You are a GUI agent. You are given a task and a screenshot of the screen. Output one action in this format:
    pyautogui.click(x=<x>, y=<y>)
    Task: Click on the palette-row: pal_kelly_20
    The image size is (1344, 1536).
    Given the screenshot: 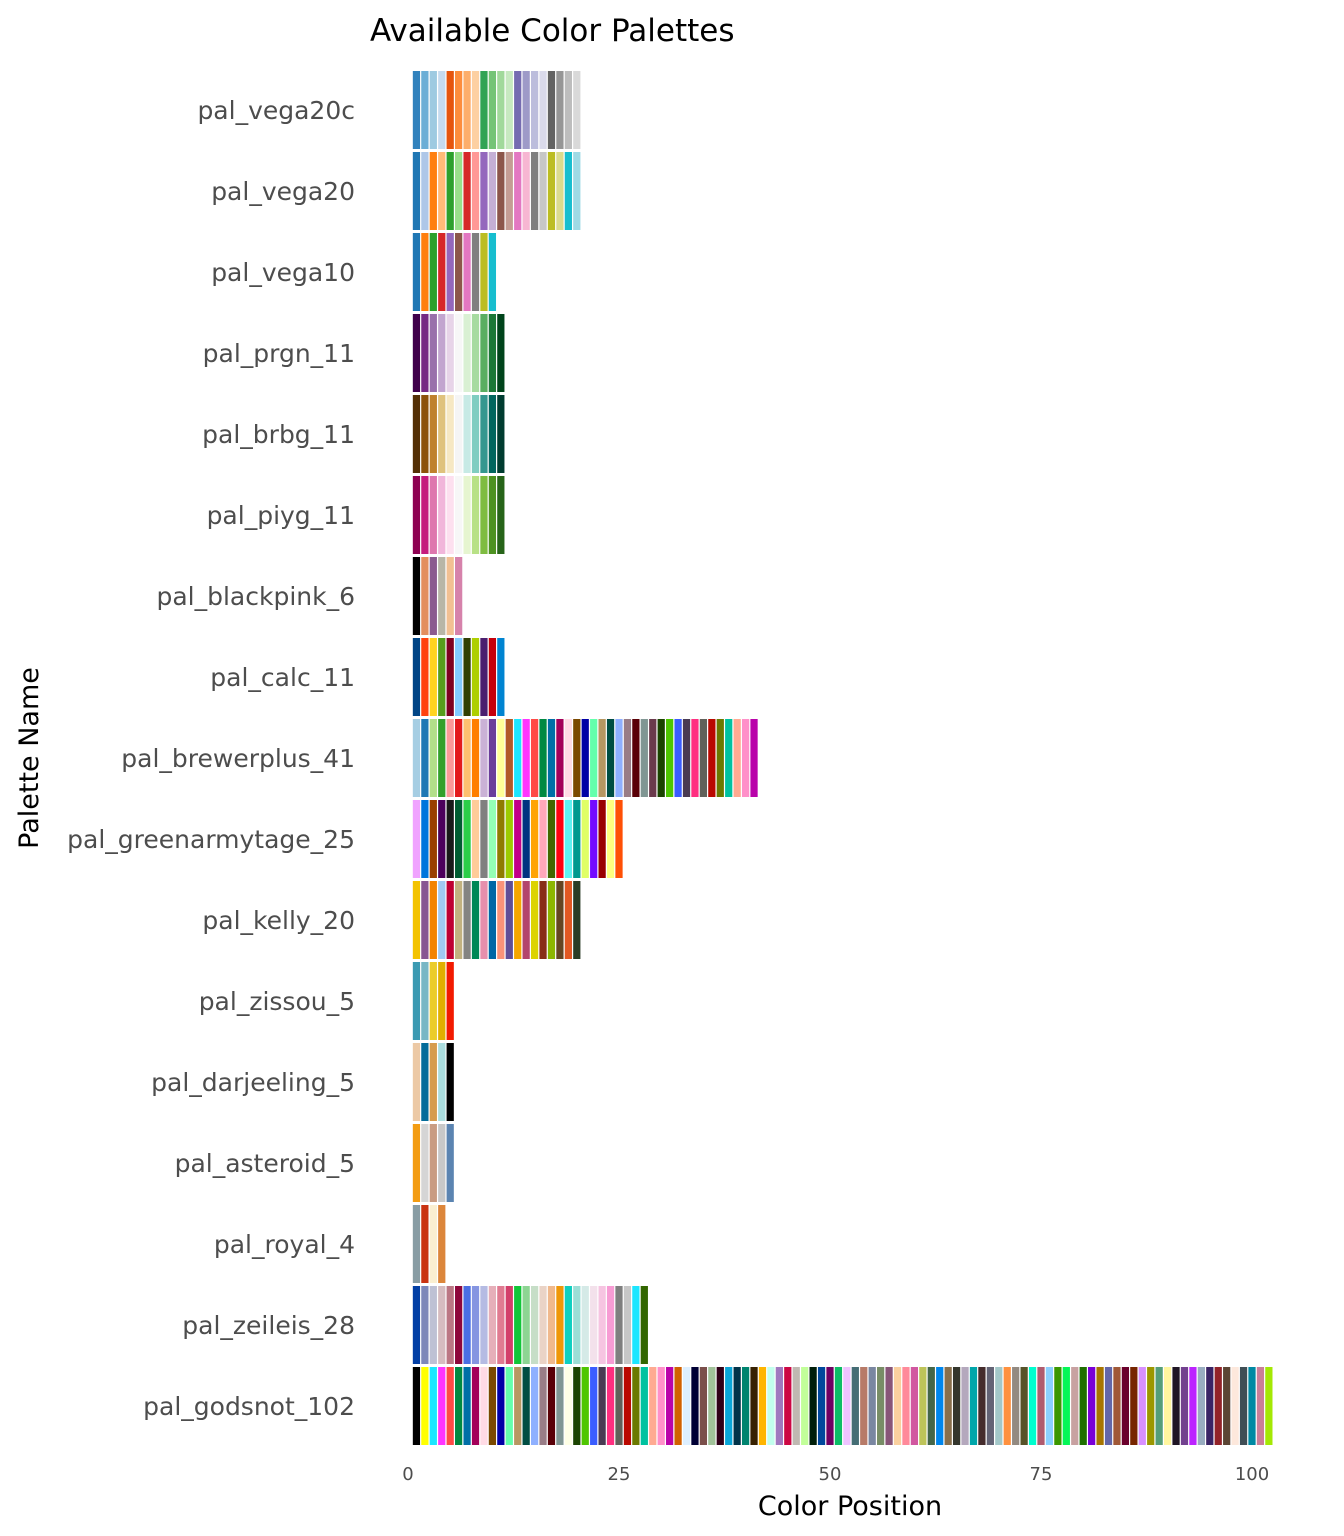 What is the action you would take?
    pyautogui.click(x=391, y=920)
    